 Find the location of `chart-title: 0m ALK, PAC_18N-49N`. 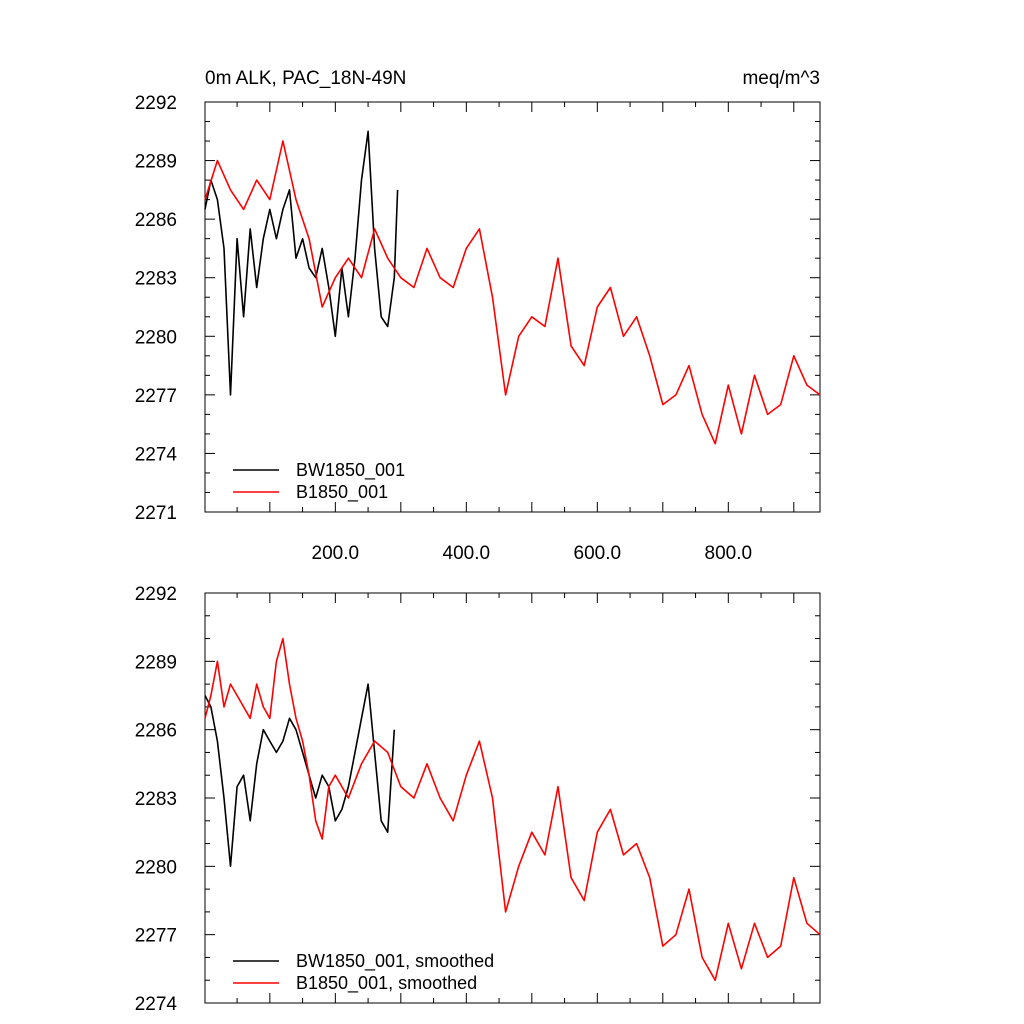

chart-title: 0m ALK, PAC_18N-49N is located at coordinates (305, 78).